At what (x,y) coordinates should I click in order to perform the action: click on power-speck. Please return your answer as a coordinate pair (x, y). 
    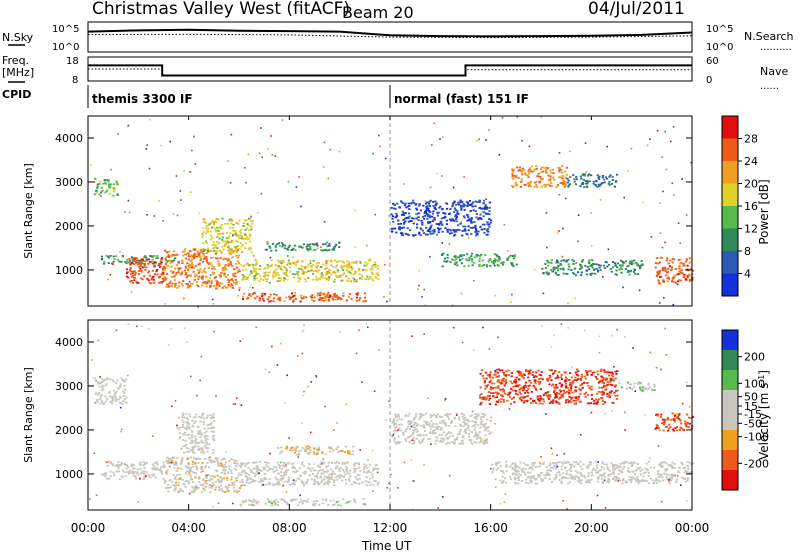
    Looking at the image, I should click on (585, 143).